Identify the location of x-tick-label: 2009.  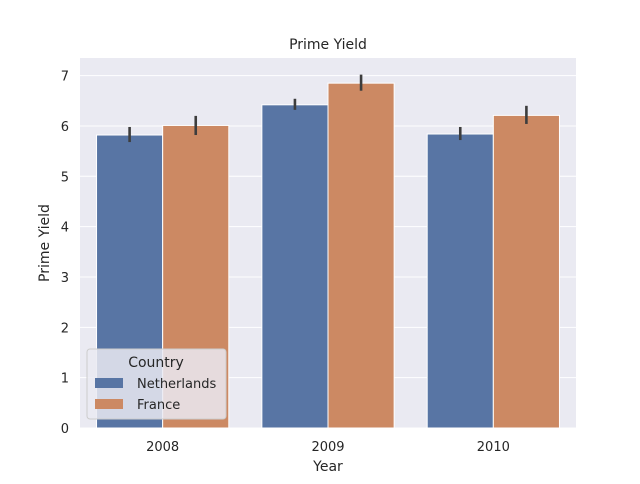
(327, 447).